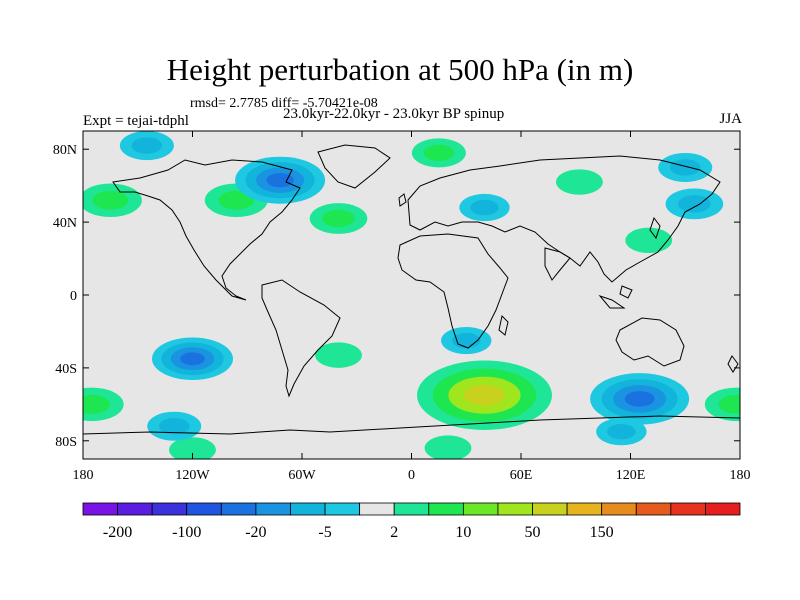  What do you see at coordinates (521, 475) in the screenshot?
I see `x-tick-label: 60E` at bounding box center [521, 475].